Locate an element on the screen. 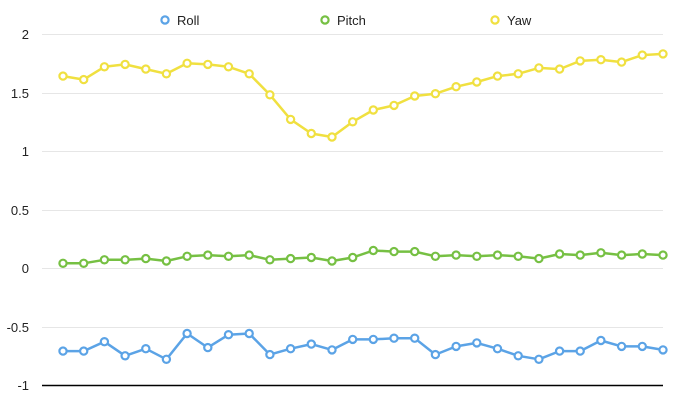 Image resolution: width=681 pixels, height=407 pixels. legend-label: Pitch is located at coordinates (351, 20).